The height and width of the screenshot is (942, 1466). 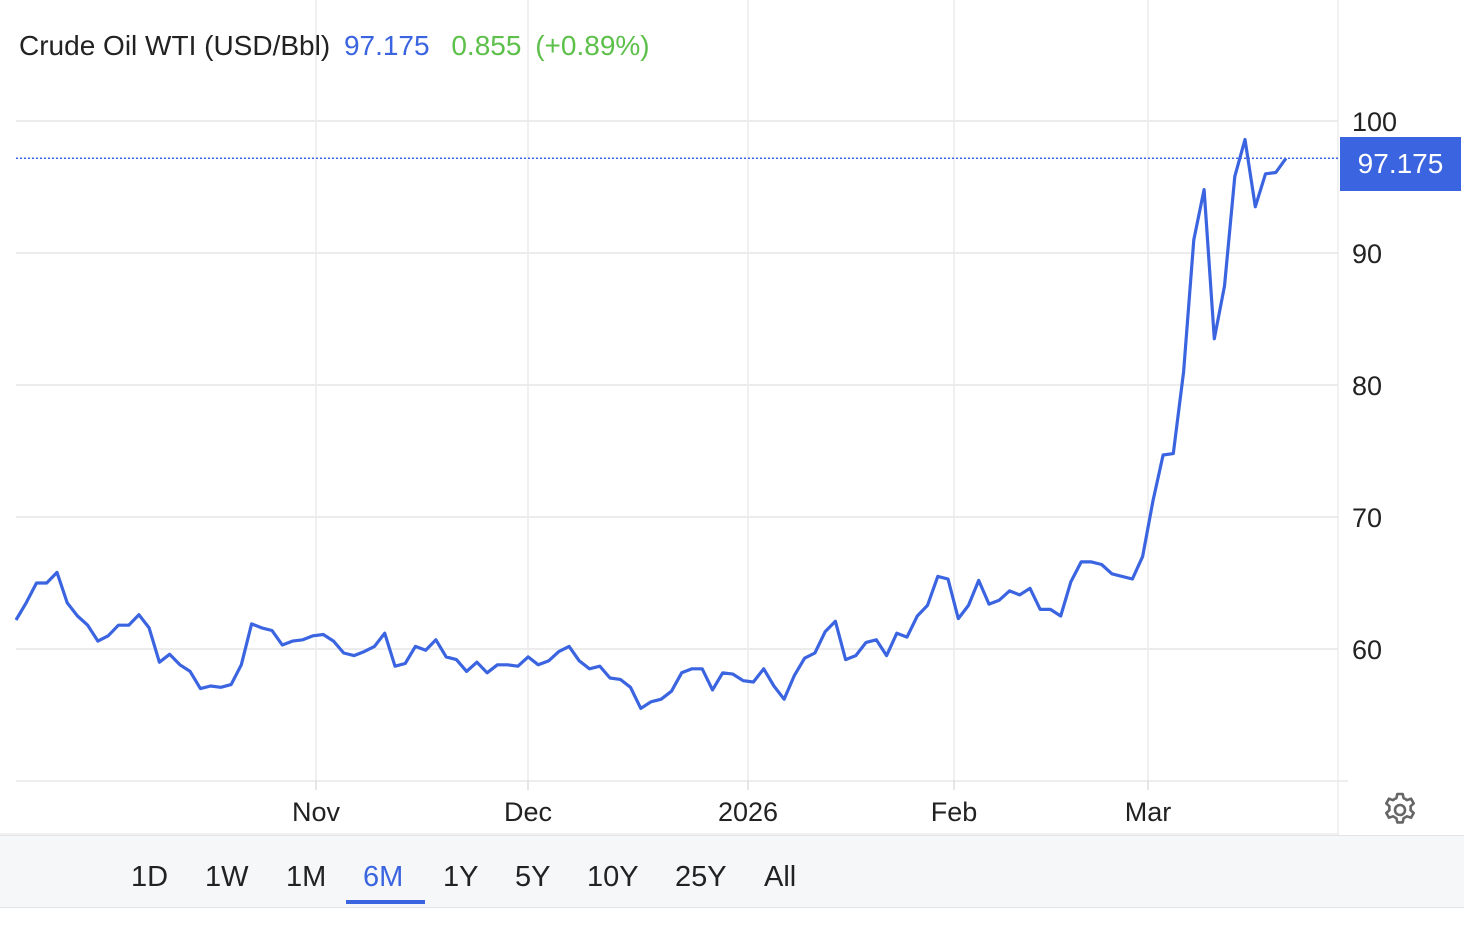 What do you see at coordinates (780, 877) in the screenshot?
I see `range-button-all: All` at bounding box center [780, 877].